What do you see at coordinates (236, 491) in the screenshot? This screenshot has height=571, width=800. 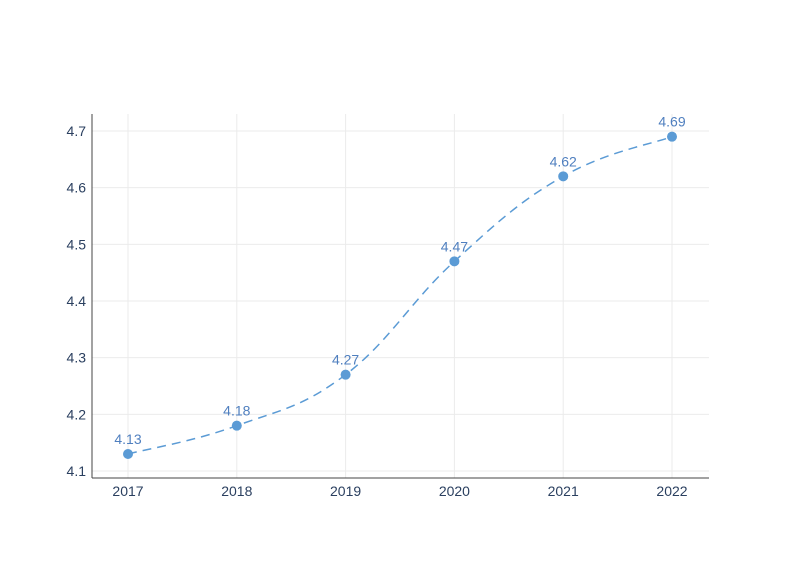 I see `x-tick-label: 2018` at bounding box center [236, 491].